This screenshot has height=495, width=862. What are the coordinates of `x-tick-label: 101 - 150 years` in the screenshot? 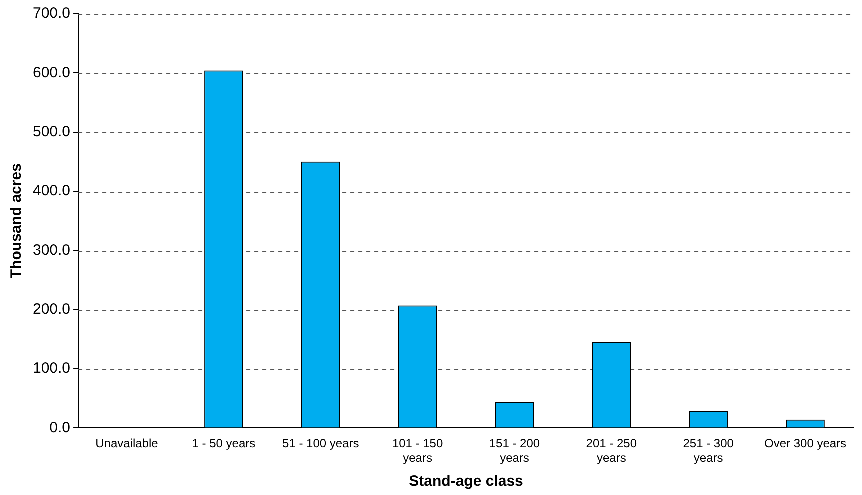 It's located at (418, 451).